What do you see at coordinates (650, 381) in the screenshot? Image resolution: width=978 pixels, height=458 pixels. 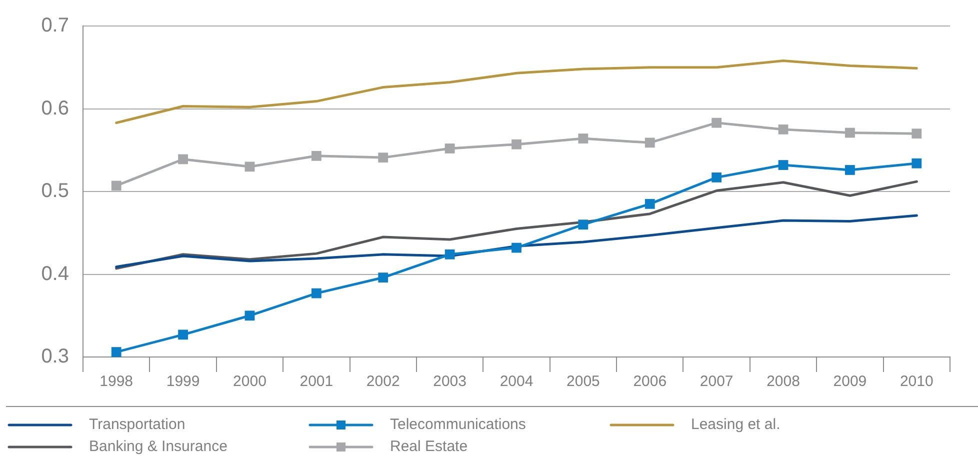 I see `x-tick-label: 2006` at bounding box center [650, 381].